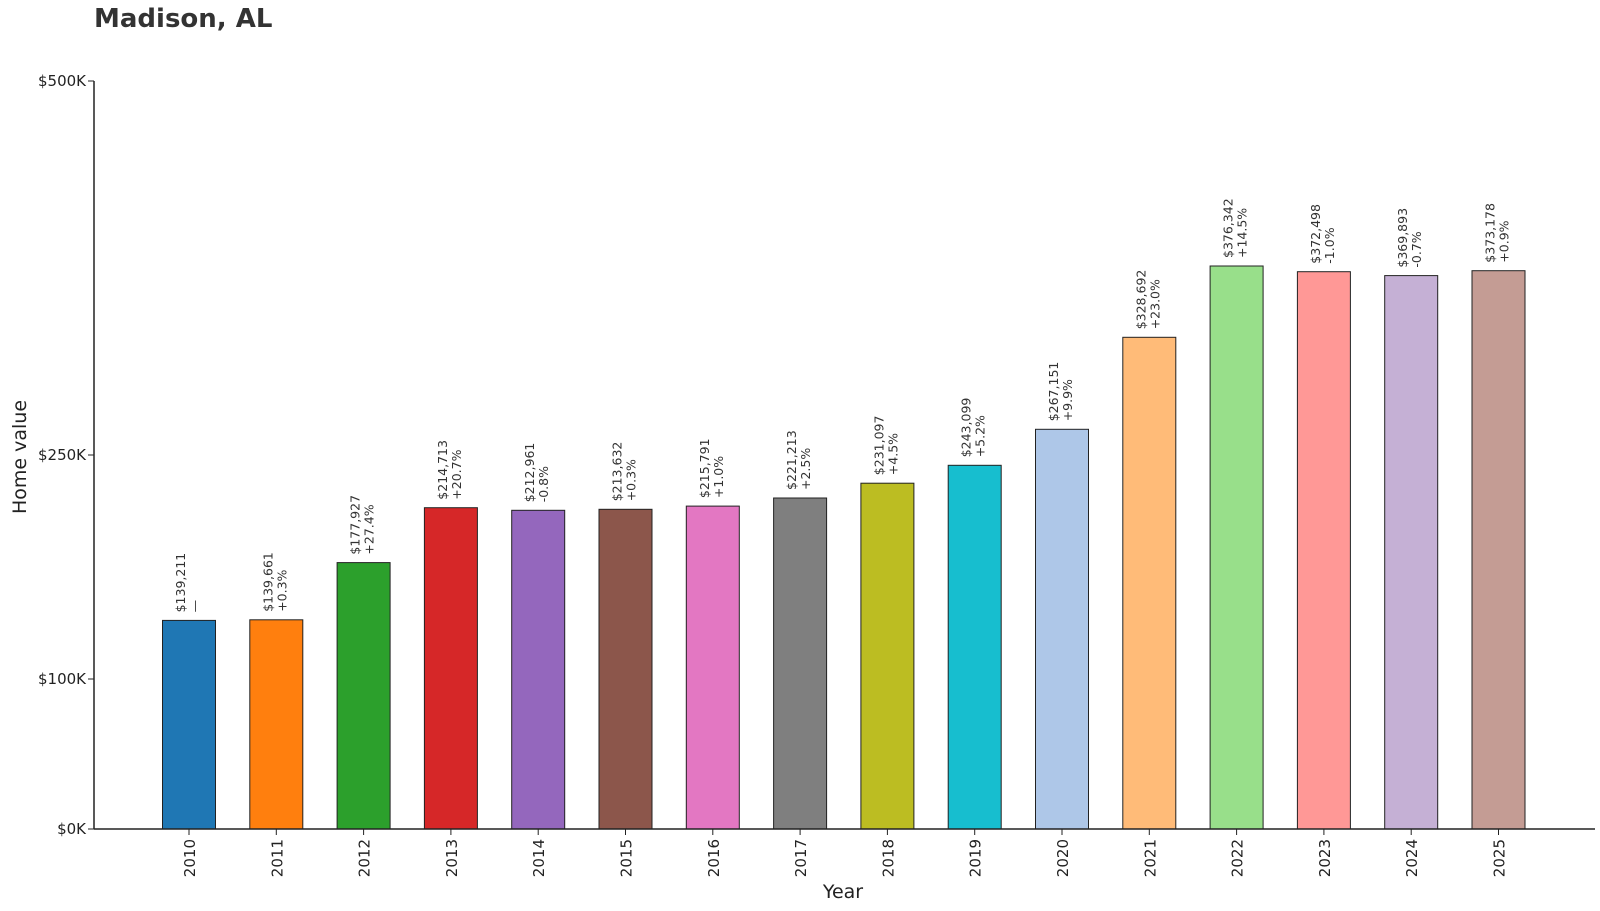  What do you see at coordinates (976, 858) in the screenshot?
I see `x-tick-label: 2019` at bounding box center [976, 858].